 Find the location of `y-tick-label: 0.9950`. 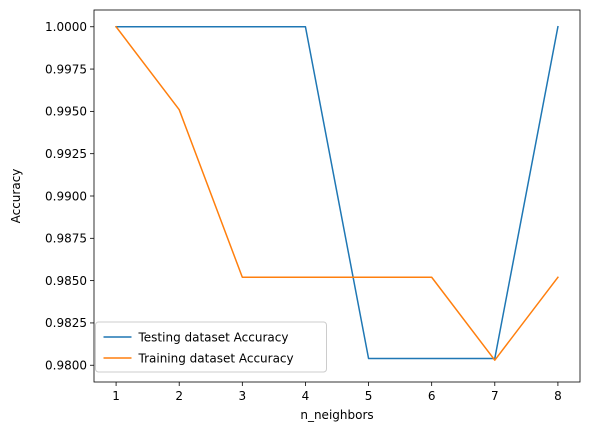

y-tick-label: 0.9950 is located at coordinates (66, 112).